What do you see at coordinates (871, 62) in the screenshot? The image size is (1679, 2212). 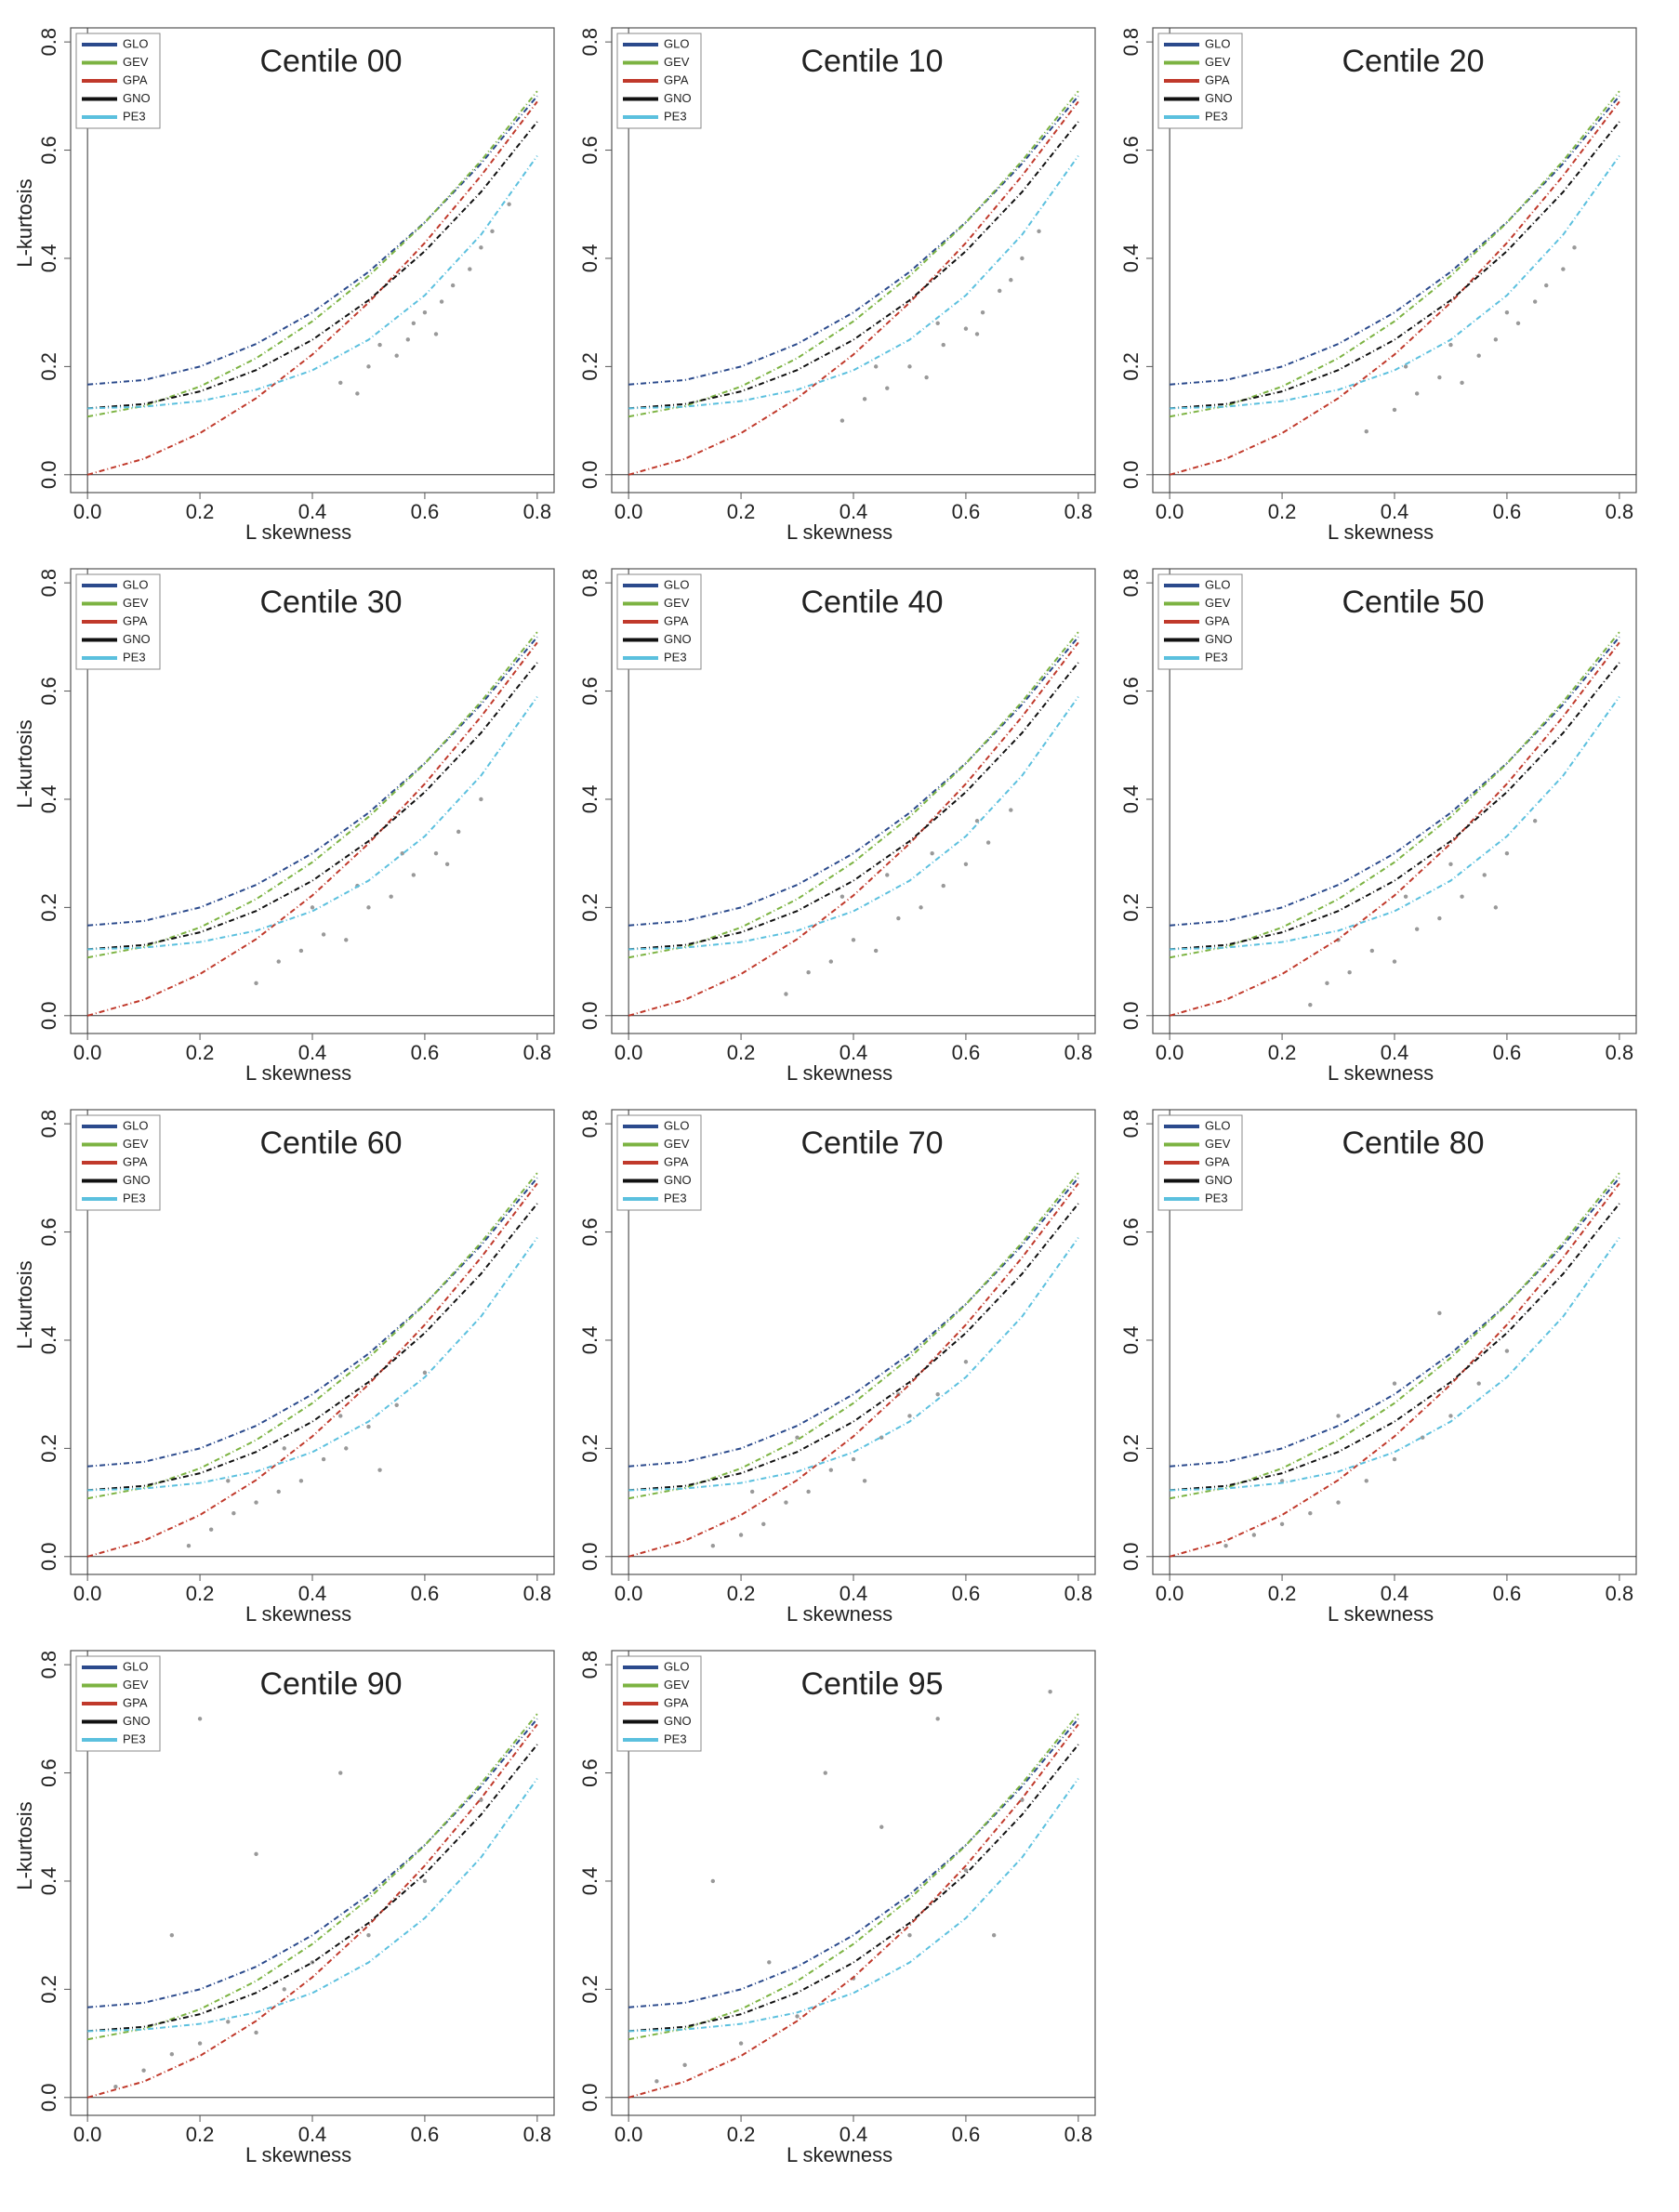 I see `panel-title: Centile 10` at bounding box center [871, 62].